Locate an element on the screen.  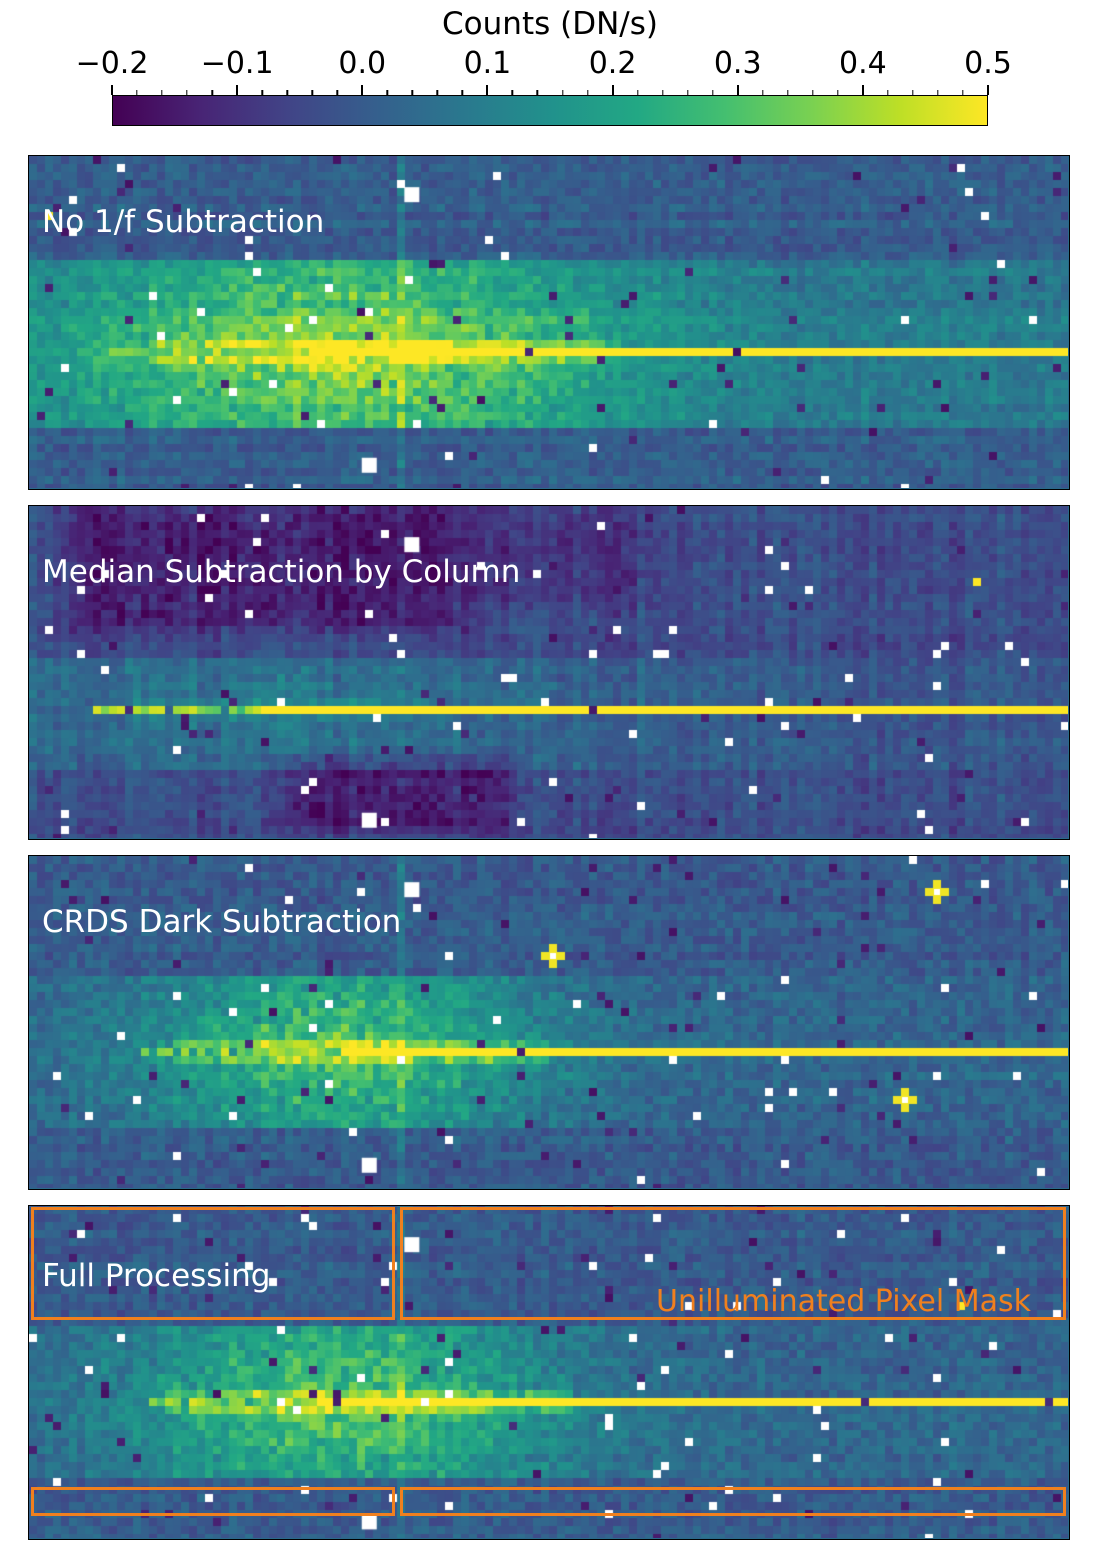
colorbar-gradient is located at coordinates (550, 110).